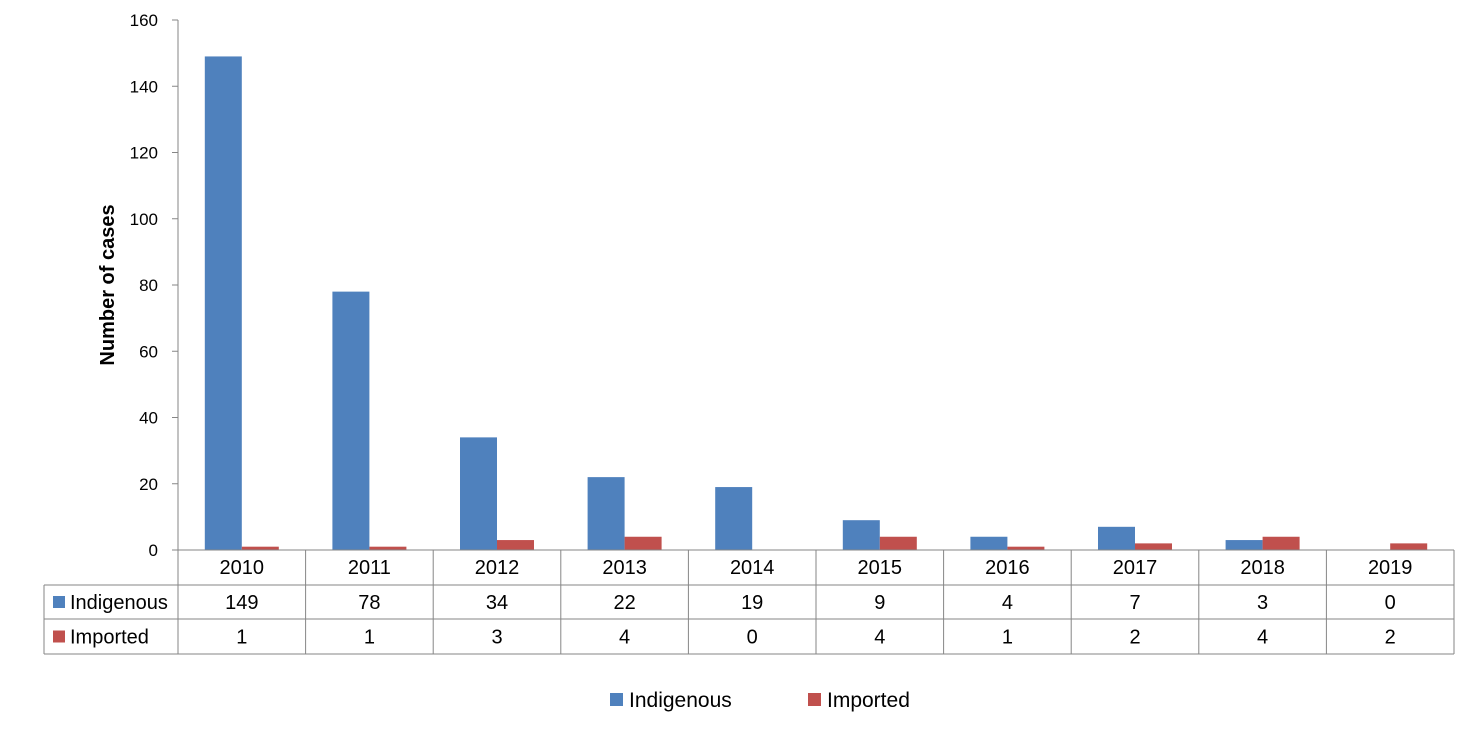 The height and width of the screenshot is (737, 1478). Describe the element at coordinates (752, 568) in the screenshot. I see `x-tick-label: 2014` at that location.